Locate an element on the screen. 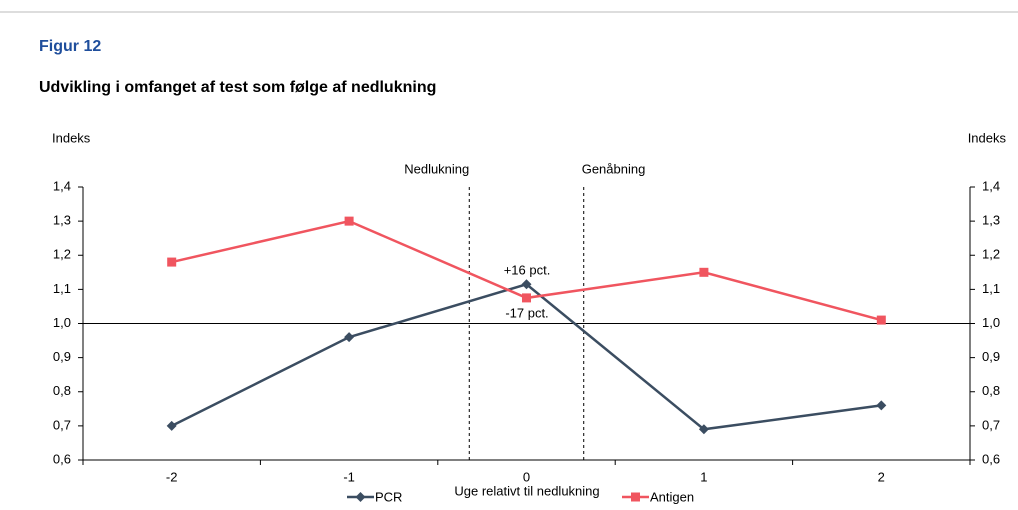  y2-axis-label: Indeks is located at coordinates (987, 137).